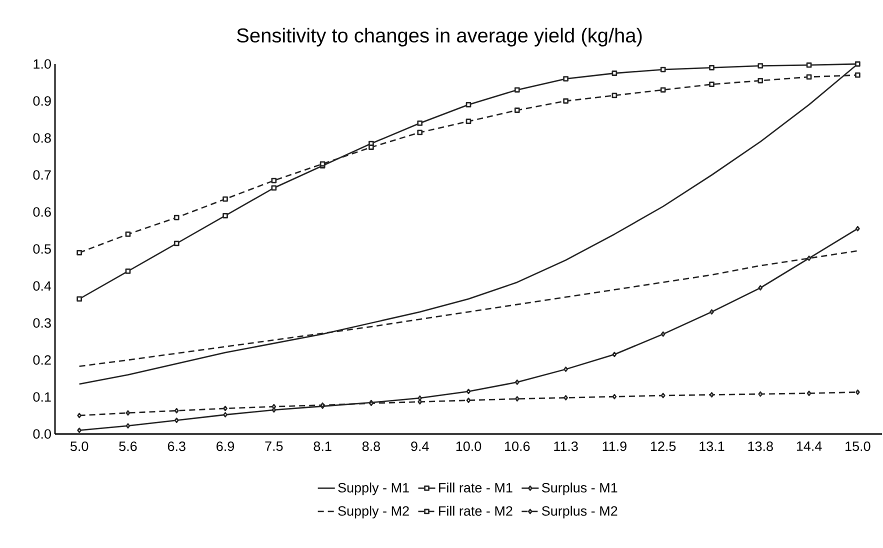  What do you see at coordinates (42, 323) in the screenshot?
I see `y-tick-label: 0.3` at bounding box center [42, 323].